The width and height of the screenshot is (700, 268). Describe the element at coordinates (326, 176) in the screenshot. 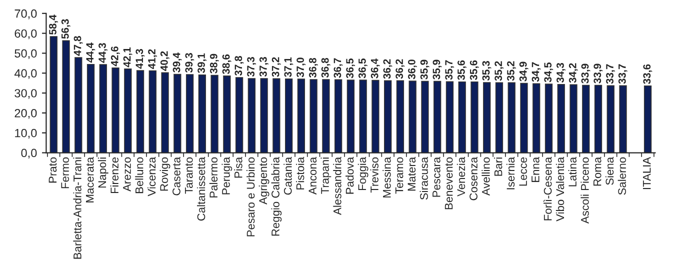

I see `x-tick-label: Trapani` at that location.